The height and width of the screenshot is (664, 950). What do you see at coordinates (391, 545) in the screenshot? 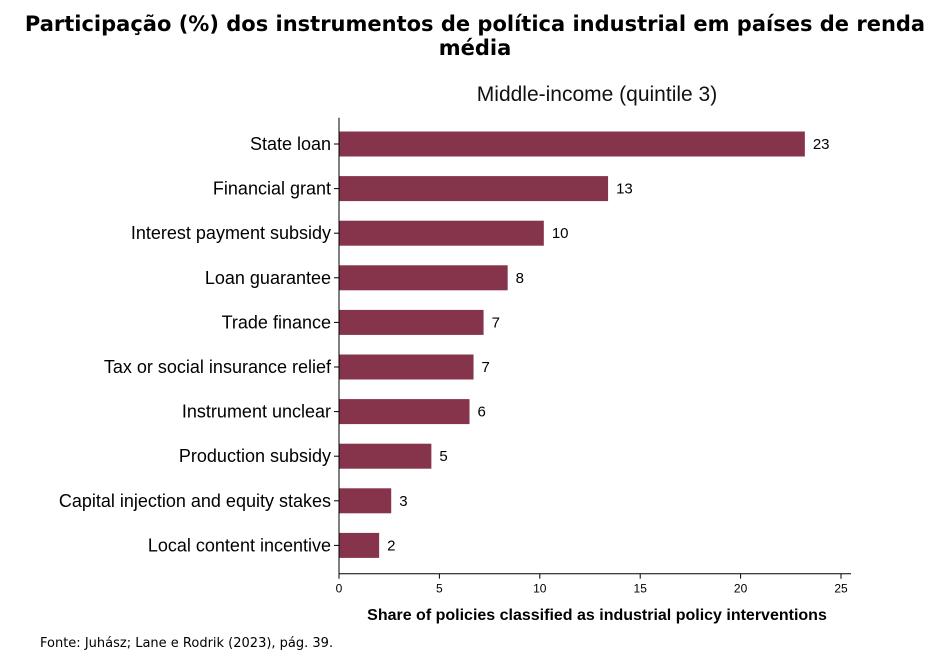
I see `data-label: 2` at bounding box center [391, 545].